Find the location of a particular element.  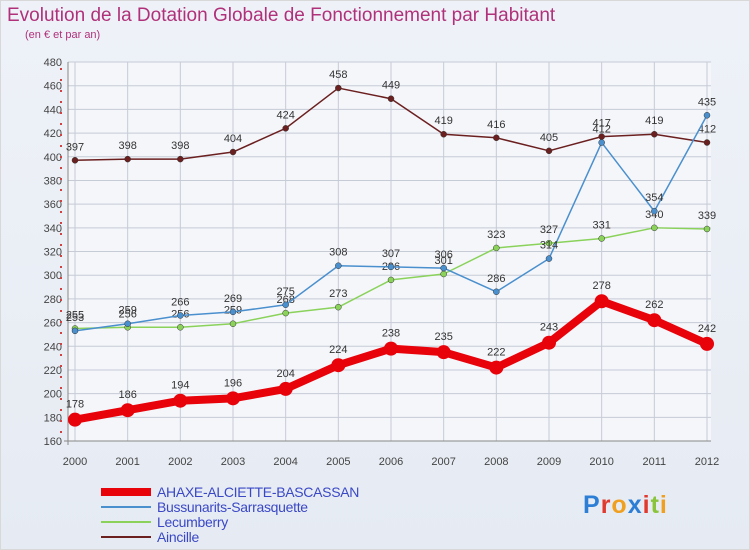

data-label: 224 is located at coordinates (338, 350).